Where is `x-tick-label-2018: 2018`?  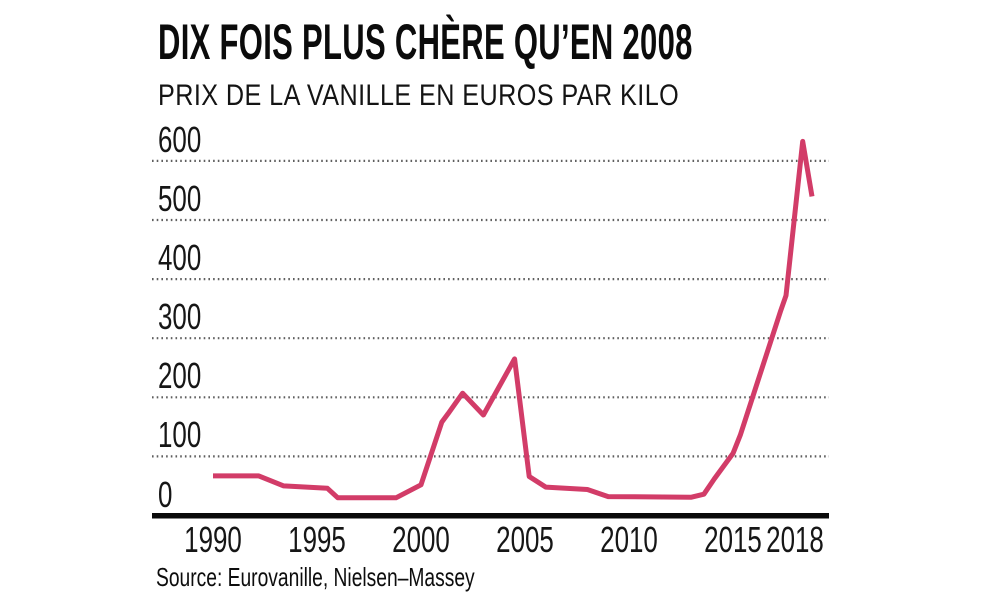 x-tick-label-2018: 2018 is located at coordinates (795, 539).